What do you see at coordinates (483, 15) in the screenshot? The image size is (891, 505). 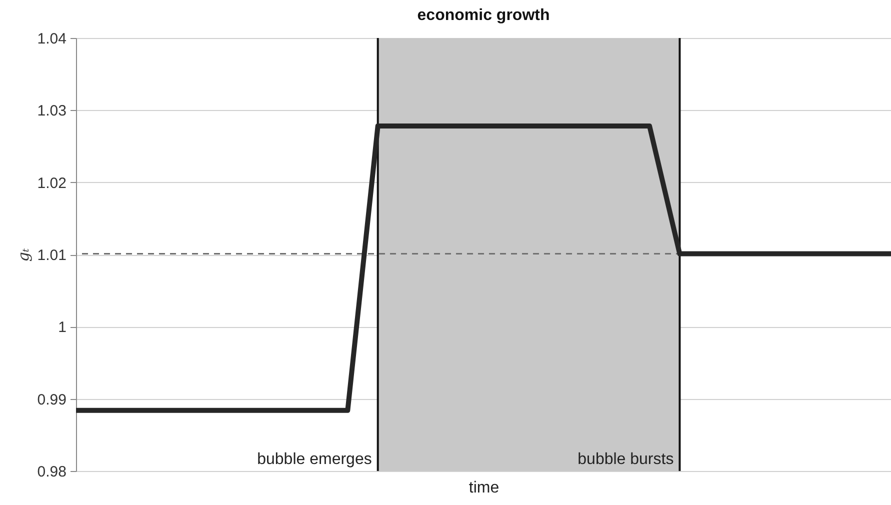 I see `chart-title: economic growth` at bounding box center [483, 15].